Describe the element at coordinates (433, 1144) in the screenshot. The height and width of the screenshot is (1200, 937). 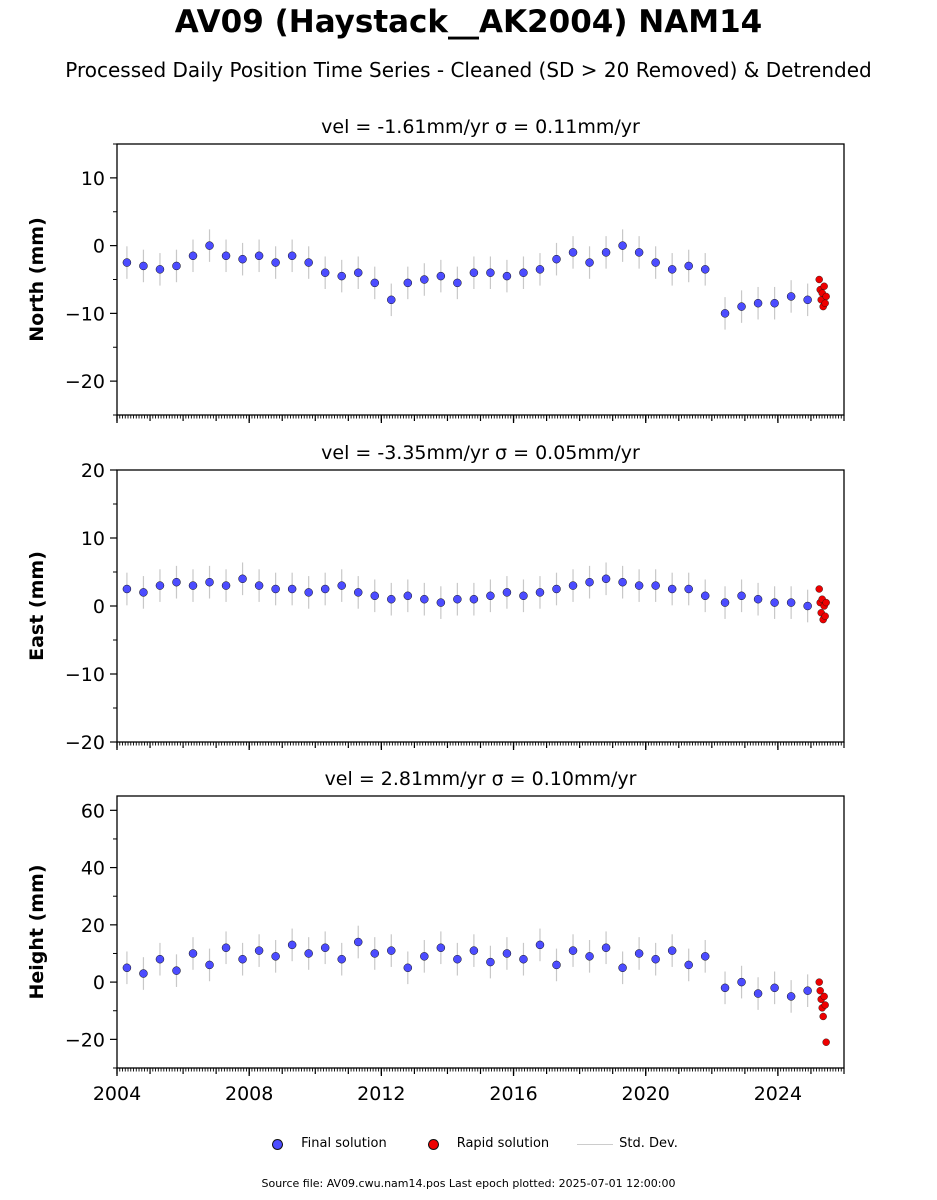
I see `legend-rapid-marker-icon` at that location.